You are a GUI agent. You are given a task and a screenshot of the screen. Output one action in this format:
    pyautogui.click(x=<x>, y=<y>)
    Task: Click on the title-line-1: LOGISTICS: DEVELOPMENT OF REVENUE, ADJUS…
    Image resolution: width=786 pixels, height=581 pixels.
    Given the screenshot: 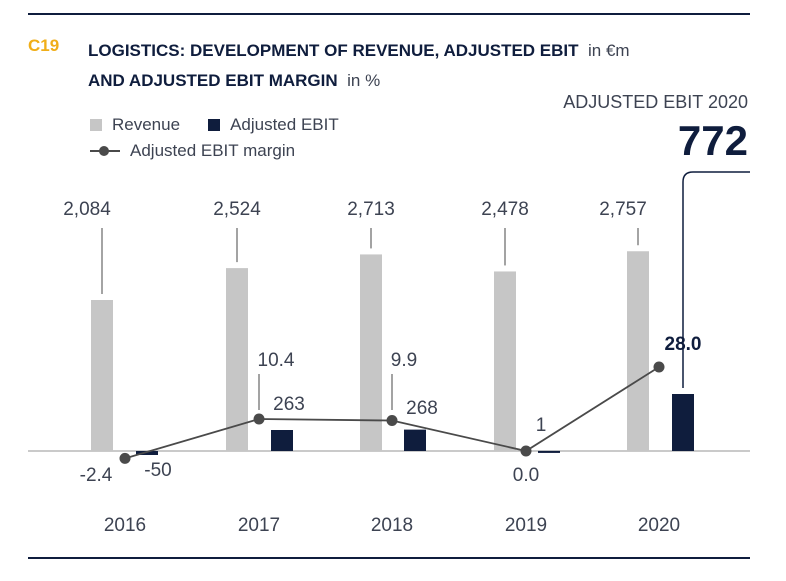 What is the action you would take?
    pyautogui.click(x=333, y=50)
    